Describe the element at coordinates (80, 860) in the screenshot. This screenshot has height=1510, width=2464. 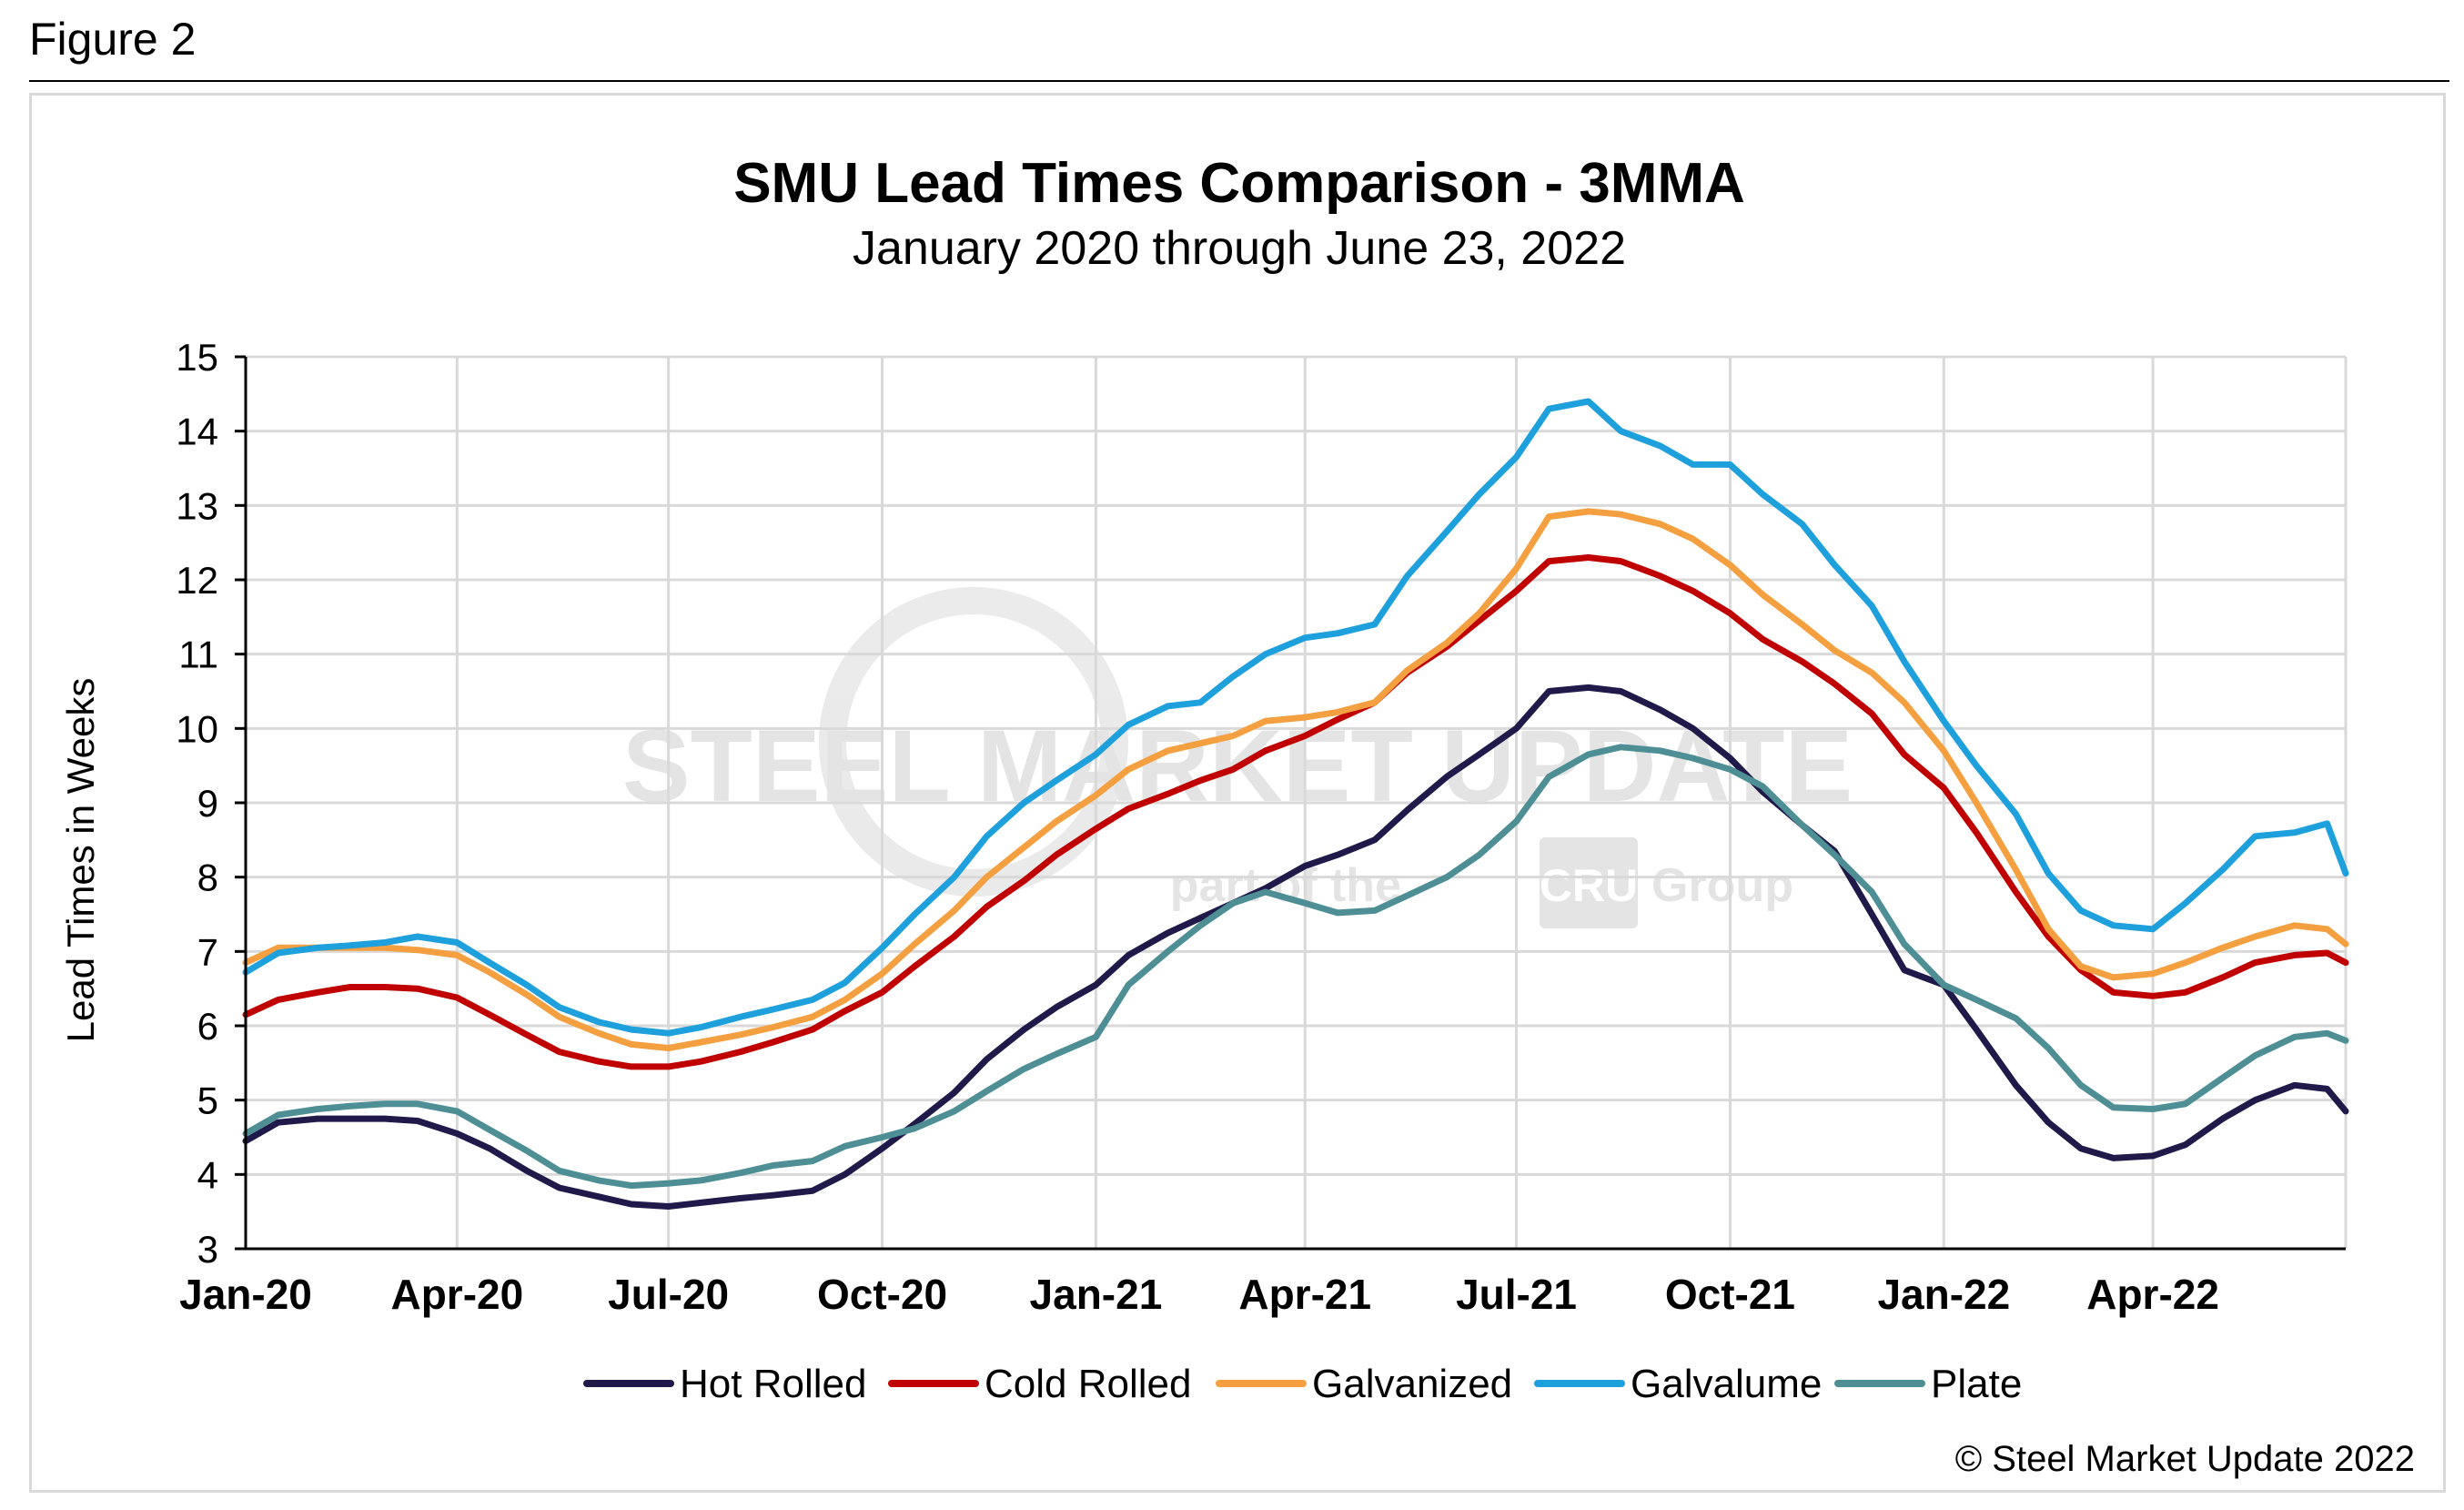
I see `y-axis-label: Lead Times in Weeks` at that location.